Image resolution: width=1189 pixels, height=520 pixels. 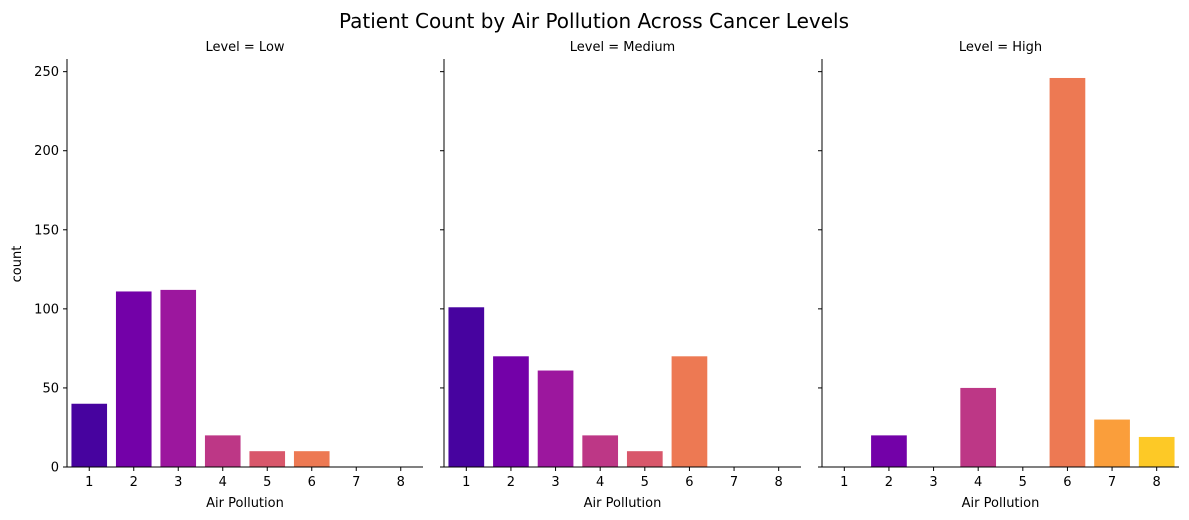 I want to click on panel-title: Level = Medium, so click(x=622, y=47).